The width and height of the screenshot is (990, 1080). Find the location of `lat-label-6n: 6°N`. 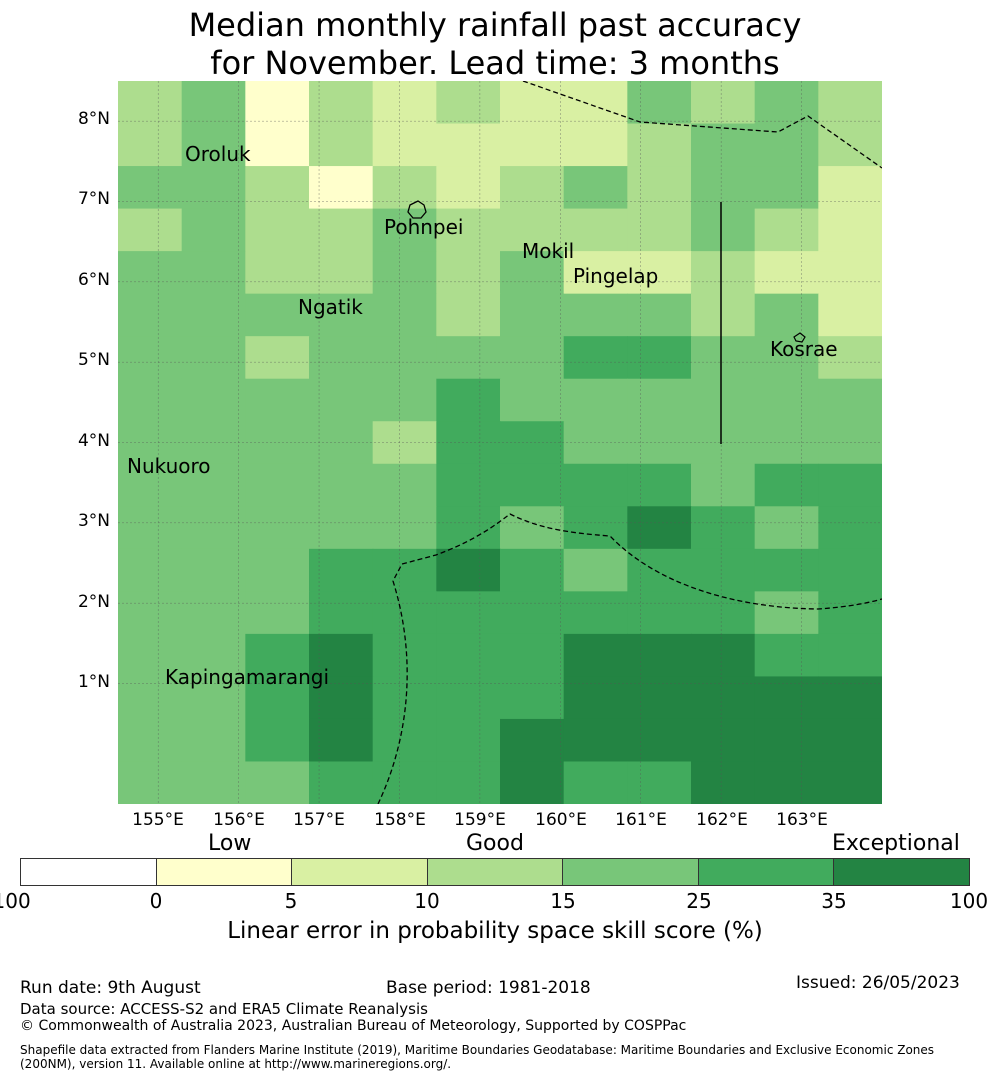

lat-label-6n: 6°N is located at coordinates (93, 280).